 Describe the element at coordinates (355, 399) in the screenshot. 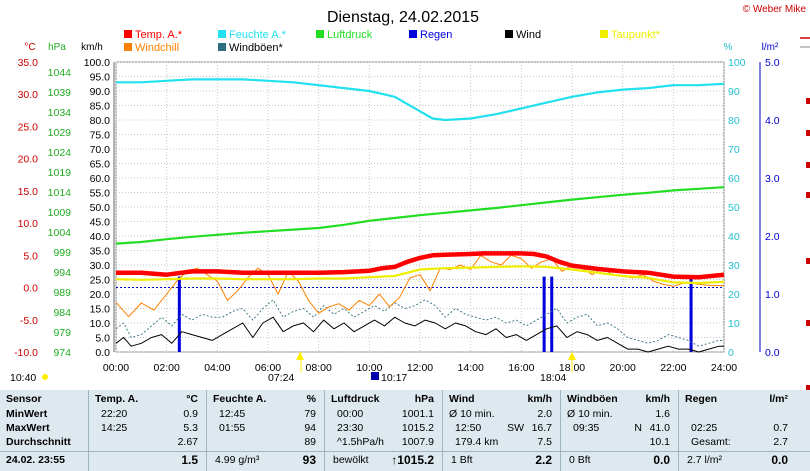

I see `pressure-header: Luftdruck` at that location.